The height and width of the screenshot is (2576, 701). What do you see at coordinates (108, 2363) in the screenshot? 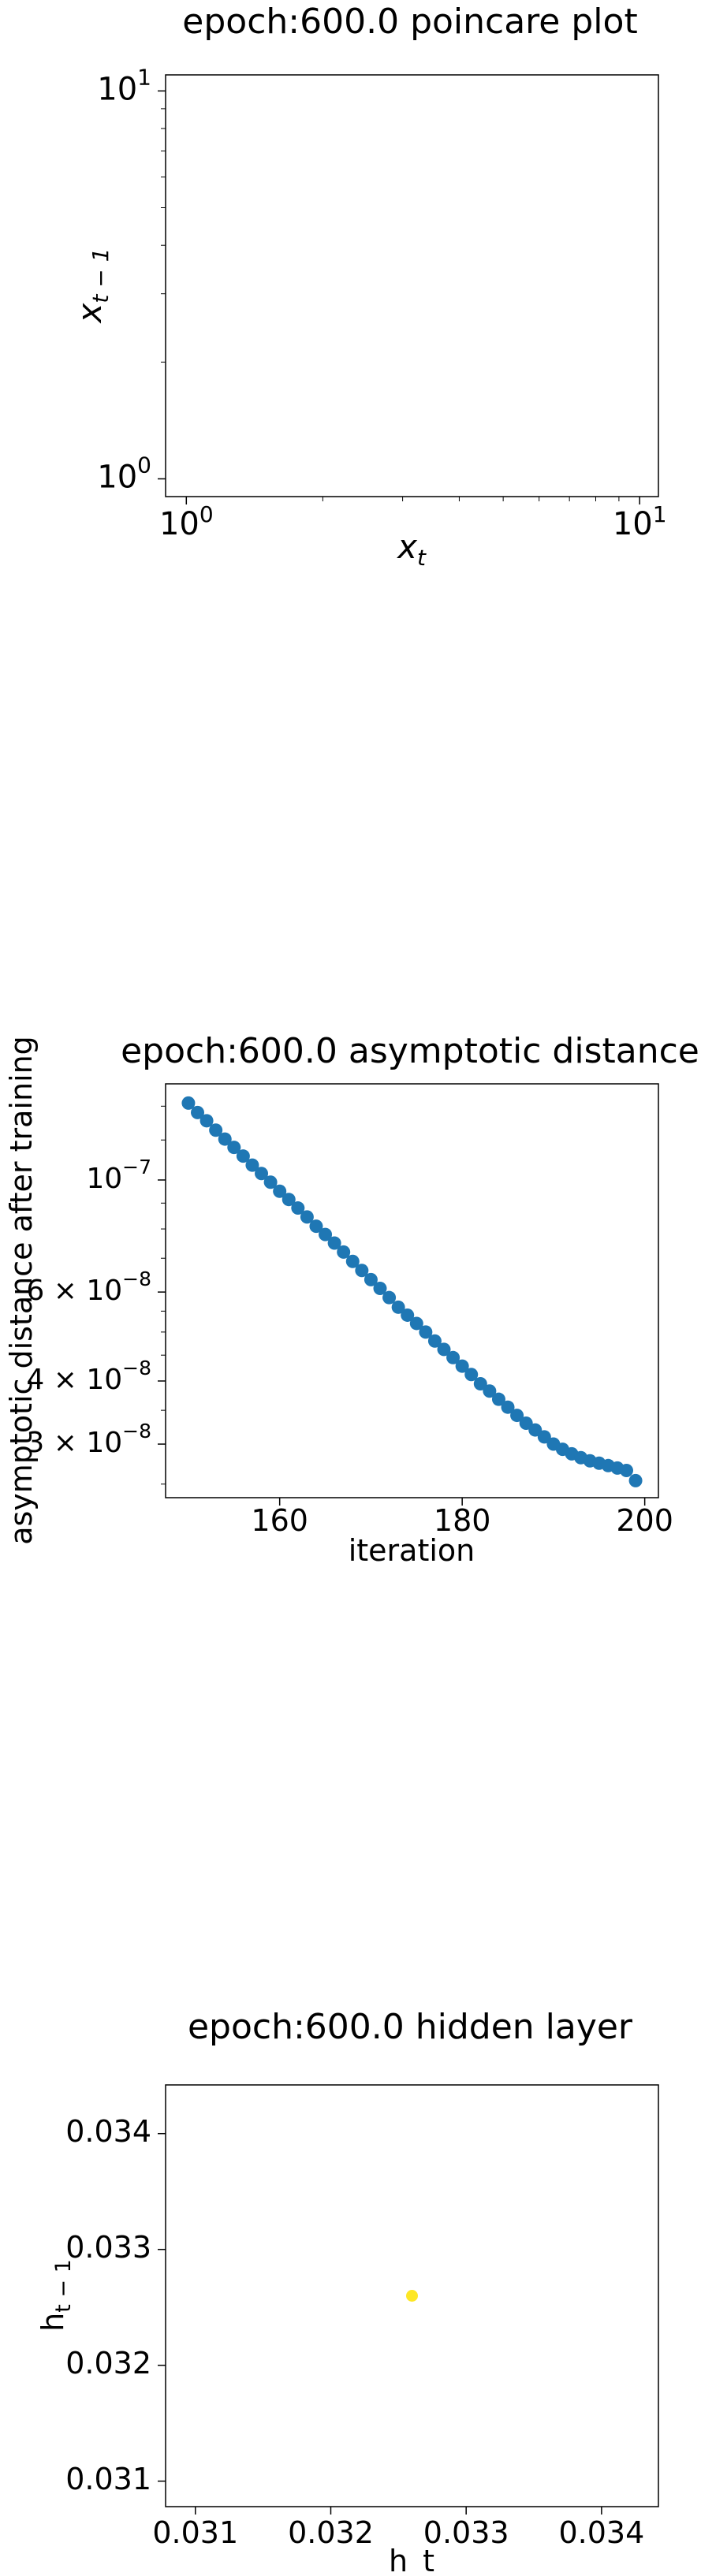
I see `y-tick-label: 0.032` at bounding box center [108, 2363].